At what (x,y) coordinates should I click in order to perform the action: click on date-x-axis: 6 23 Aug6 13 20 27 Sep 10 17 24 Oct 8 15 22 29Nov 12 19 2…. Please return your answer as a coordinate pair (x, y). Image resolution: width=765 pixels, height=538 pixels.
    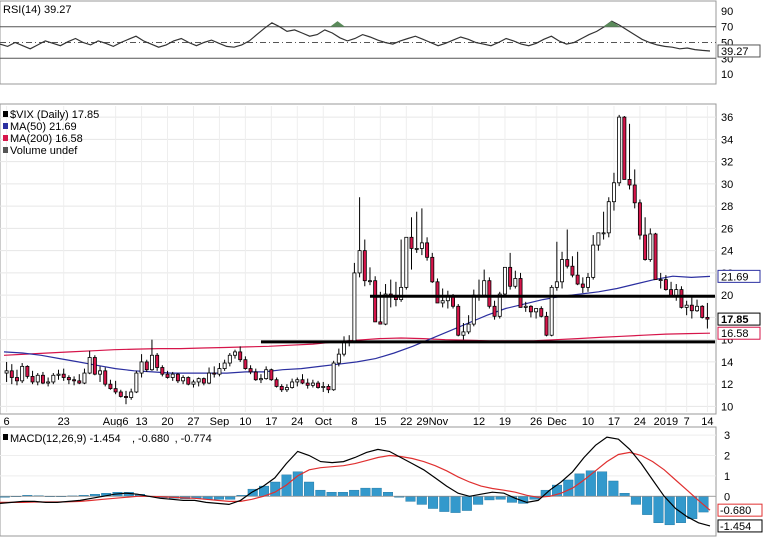
    Looking at the image, I should click on (359, 422).